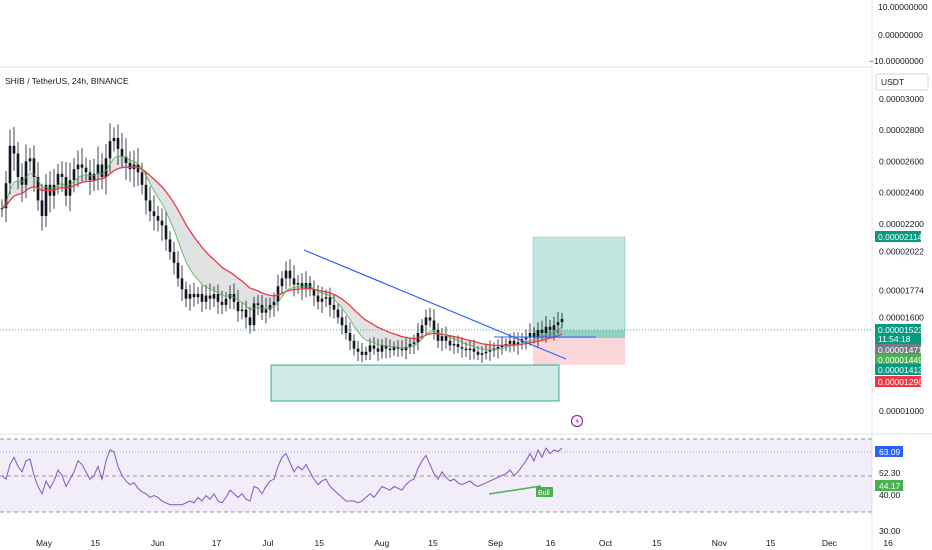  What do you see at coordinates (903, 7) in the screenshot?
I see `top-pane-label-1: 10.00000000` at bounding box center [903, 7].